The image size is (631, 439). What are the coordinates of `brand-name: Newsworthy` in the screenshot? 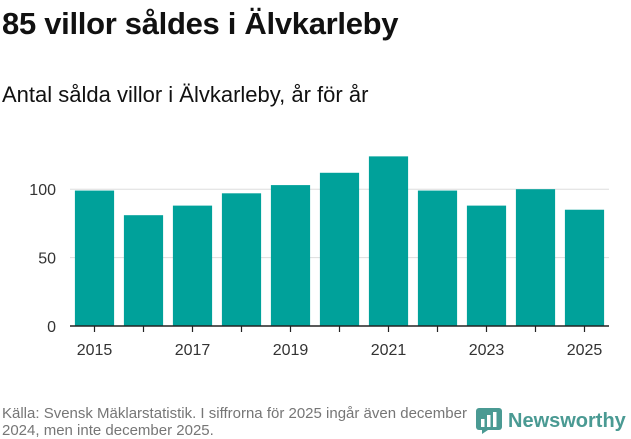 It's located at (567, 420).